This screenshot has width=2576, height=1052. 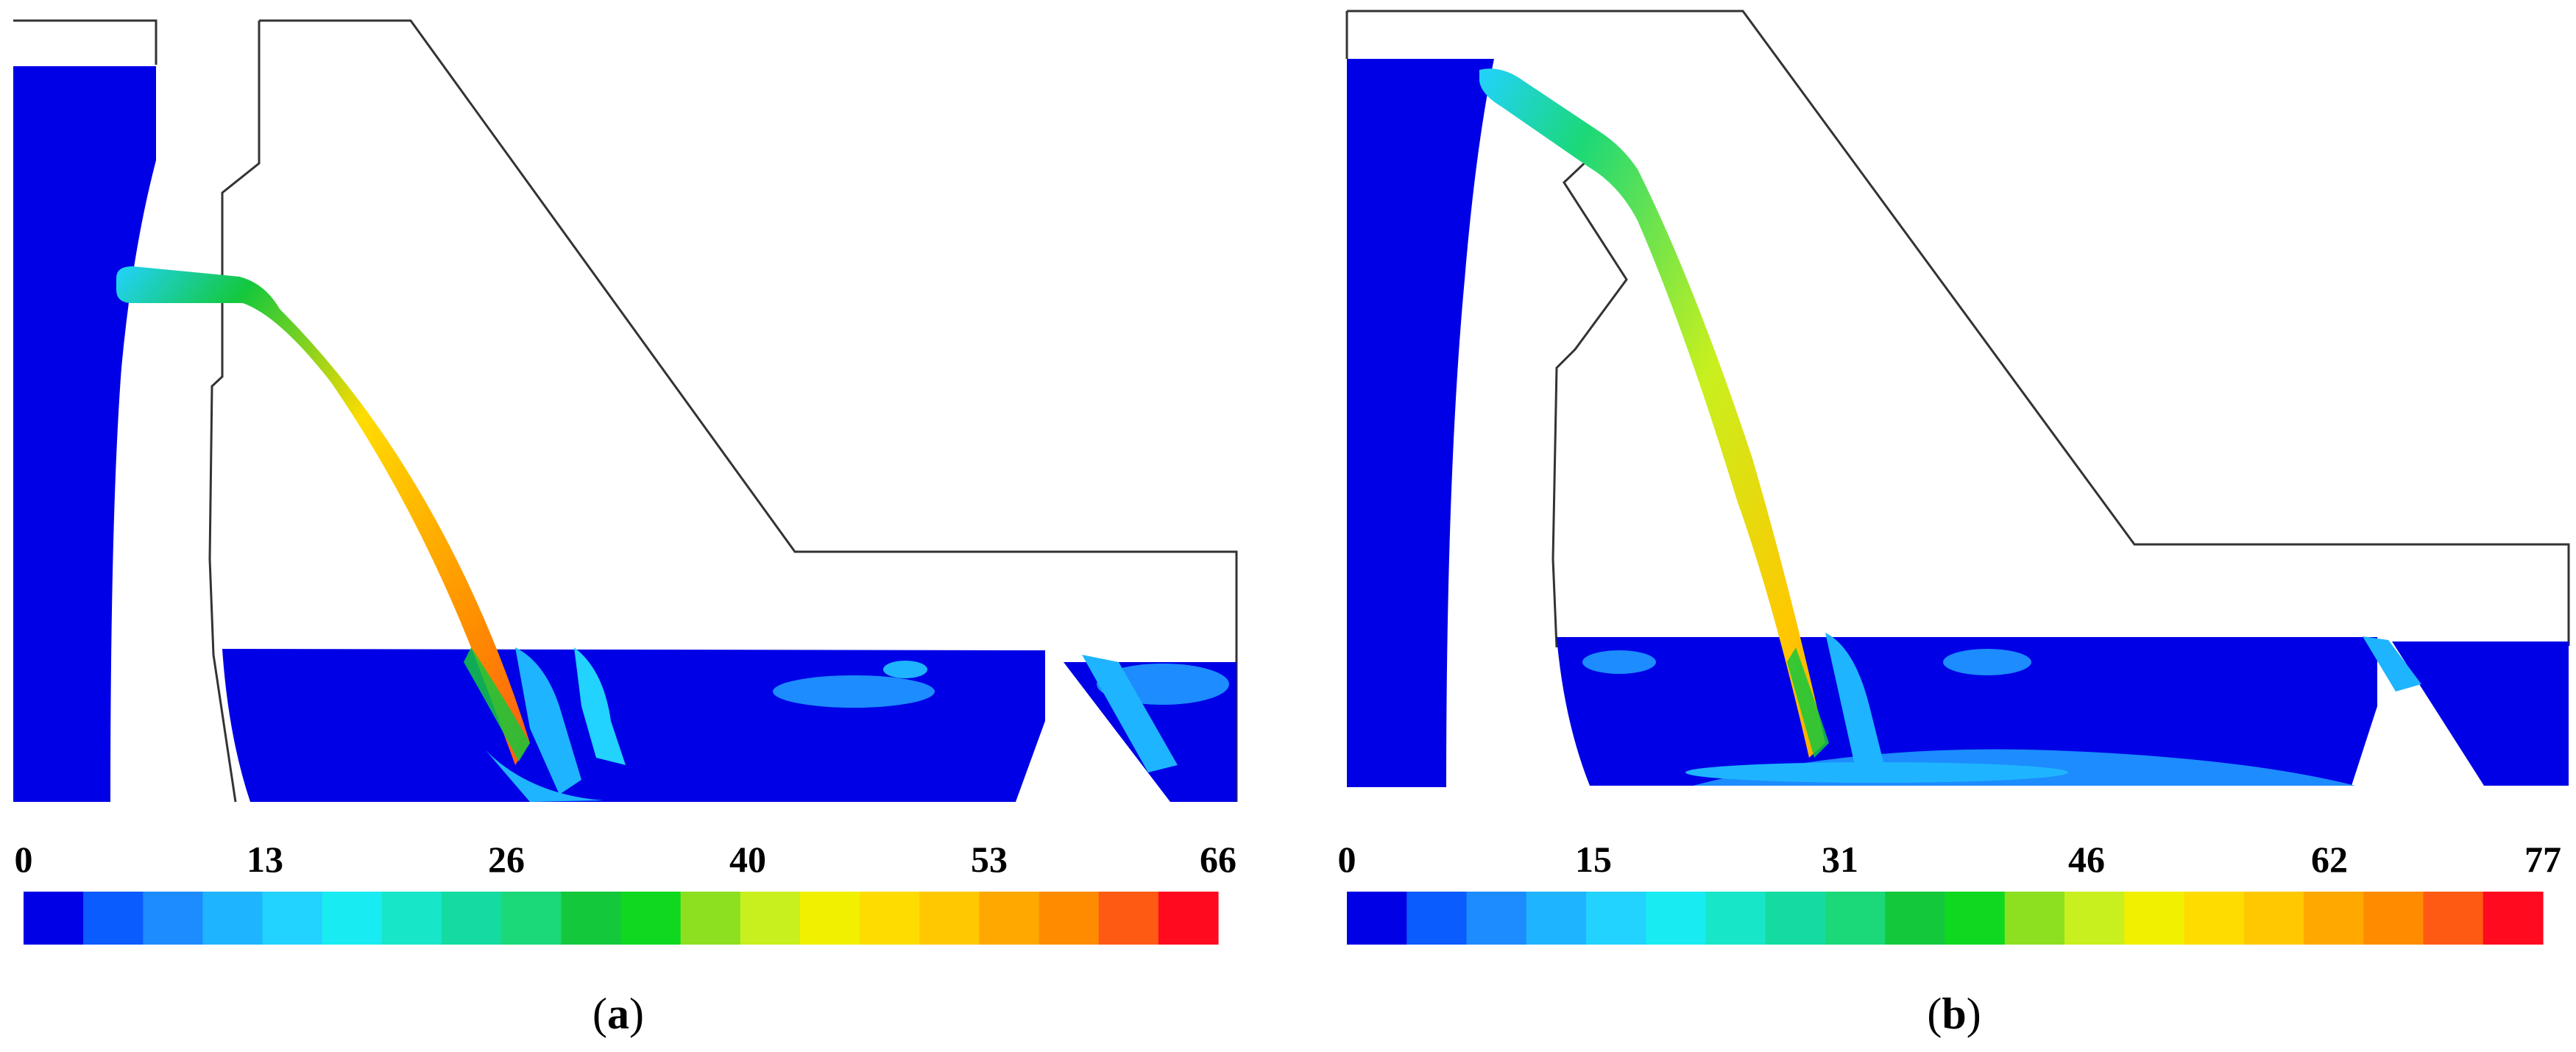 What do you see at coordinates (1347, 859) in the screenshot?
I see `panel-b-tick-0: 0` at bounding box center [1347, 859].